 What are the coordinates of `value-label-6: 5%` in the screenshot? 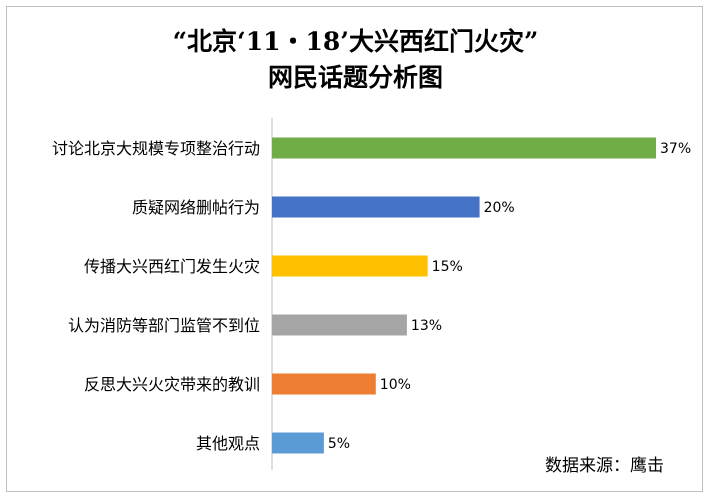 It's located at (339, 444).